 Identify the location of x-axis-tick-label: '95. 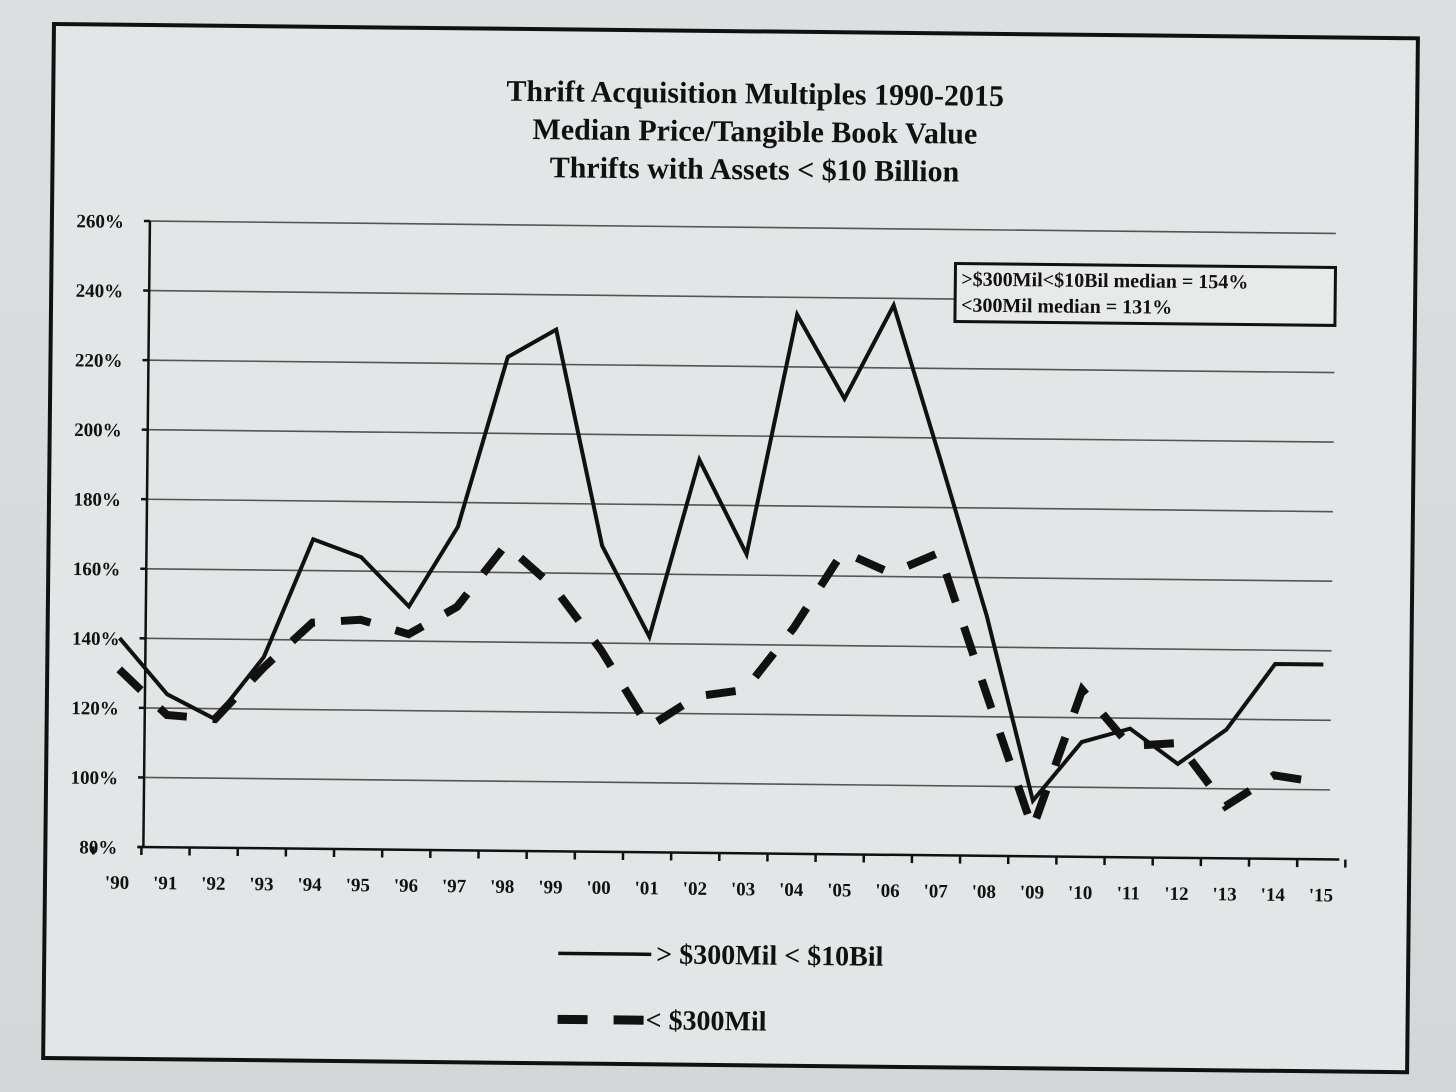
(358, 885).